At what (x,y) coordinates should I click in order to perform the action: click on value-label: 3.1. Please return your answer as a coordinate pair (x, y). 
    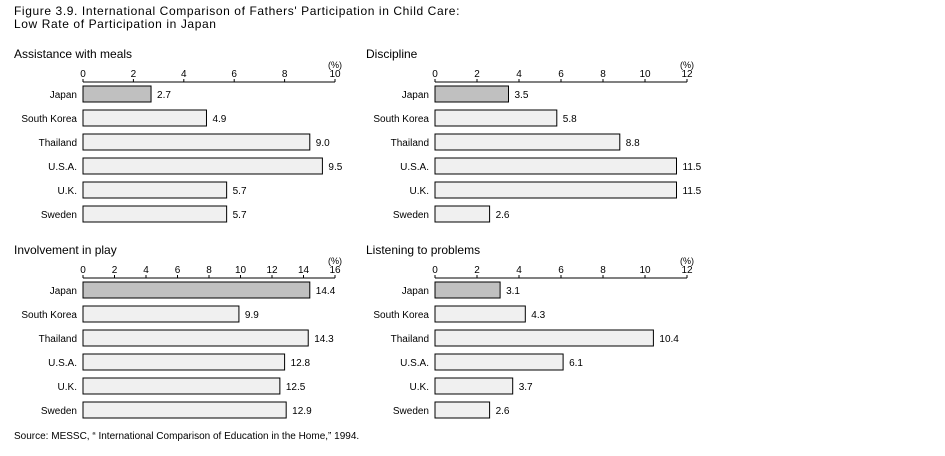
    Looking at the image, I should click on (513, 291).